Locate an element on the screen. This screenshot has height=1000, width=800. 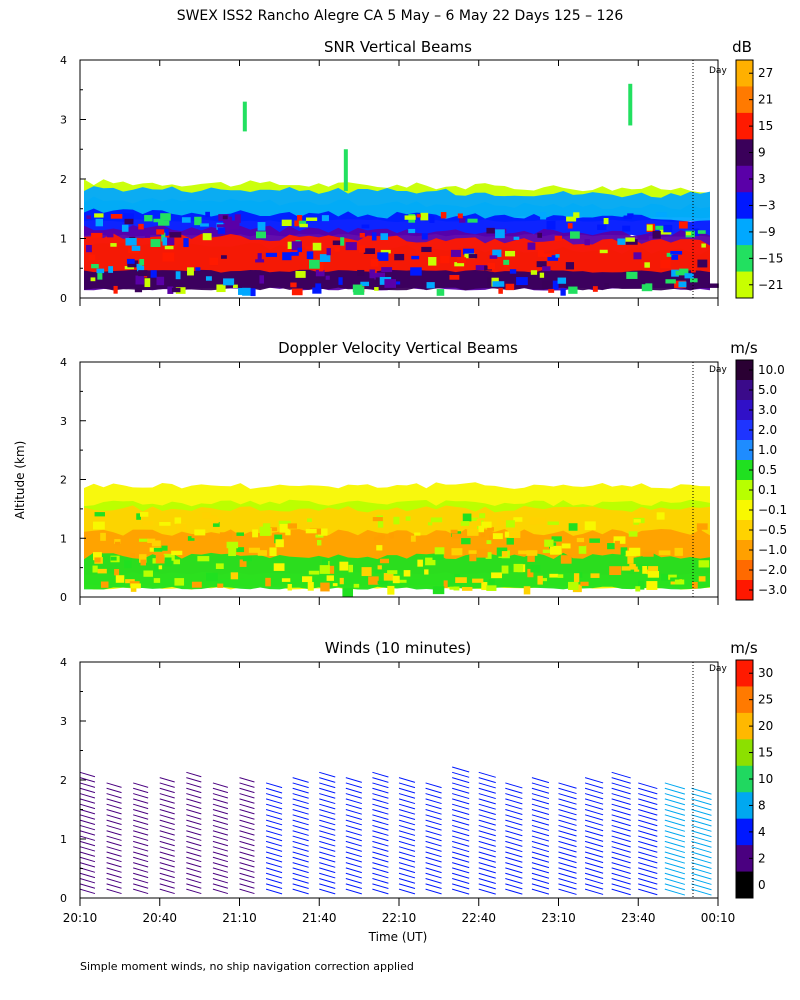
doppler-title: Doppler Velocity Vertical Beams is located at coordinates (398, 348).